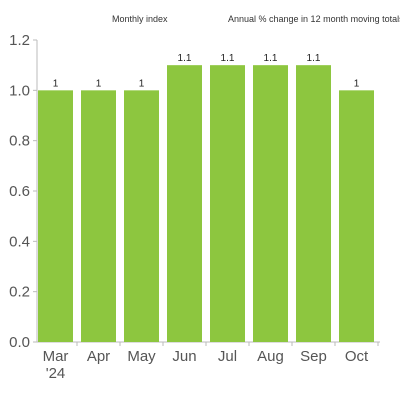 Image resolution: width=400 pixels, height=400 pixels. What do you see at coordinates (56, 373) in the screenshot?
I see `x-tick-sublabel: '24` at bounding box center [56, 373].